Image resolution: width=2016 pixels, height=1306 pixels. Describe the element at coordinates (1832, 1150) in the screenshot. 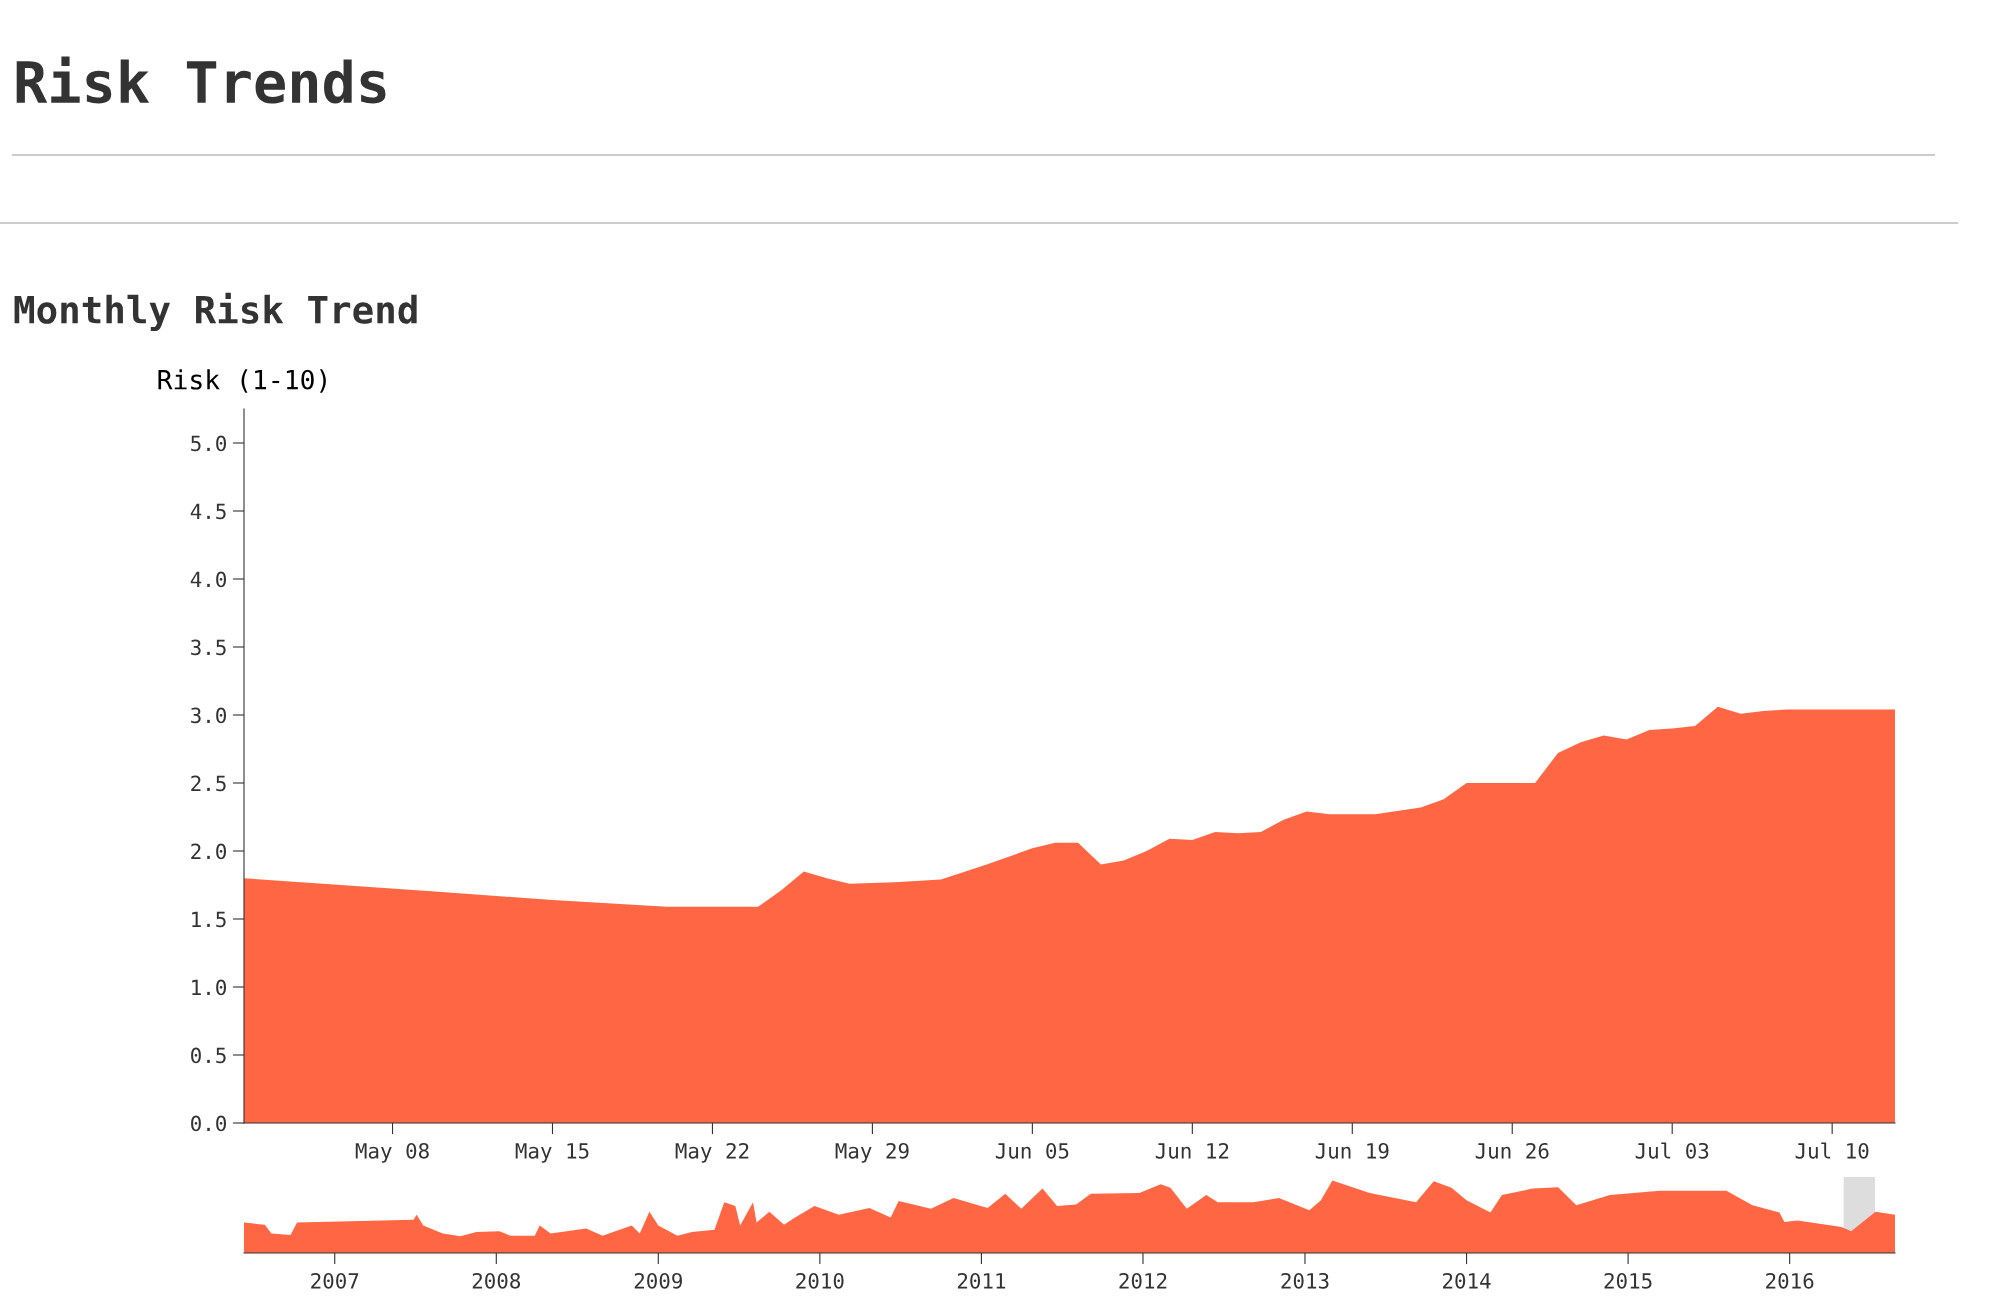

I see `x-tick-label: Jul 10` at that location.